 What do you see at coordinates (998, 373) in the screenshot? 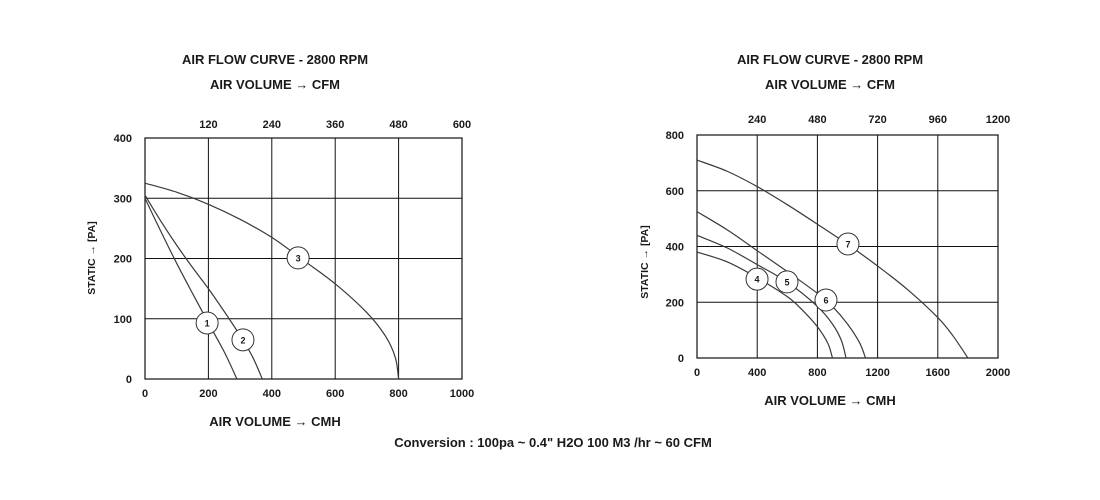
I see `x-tick-label: 2000` at bounding box center [998, 373].